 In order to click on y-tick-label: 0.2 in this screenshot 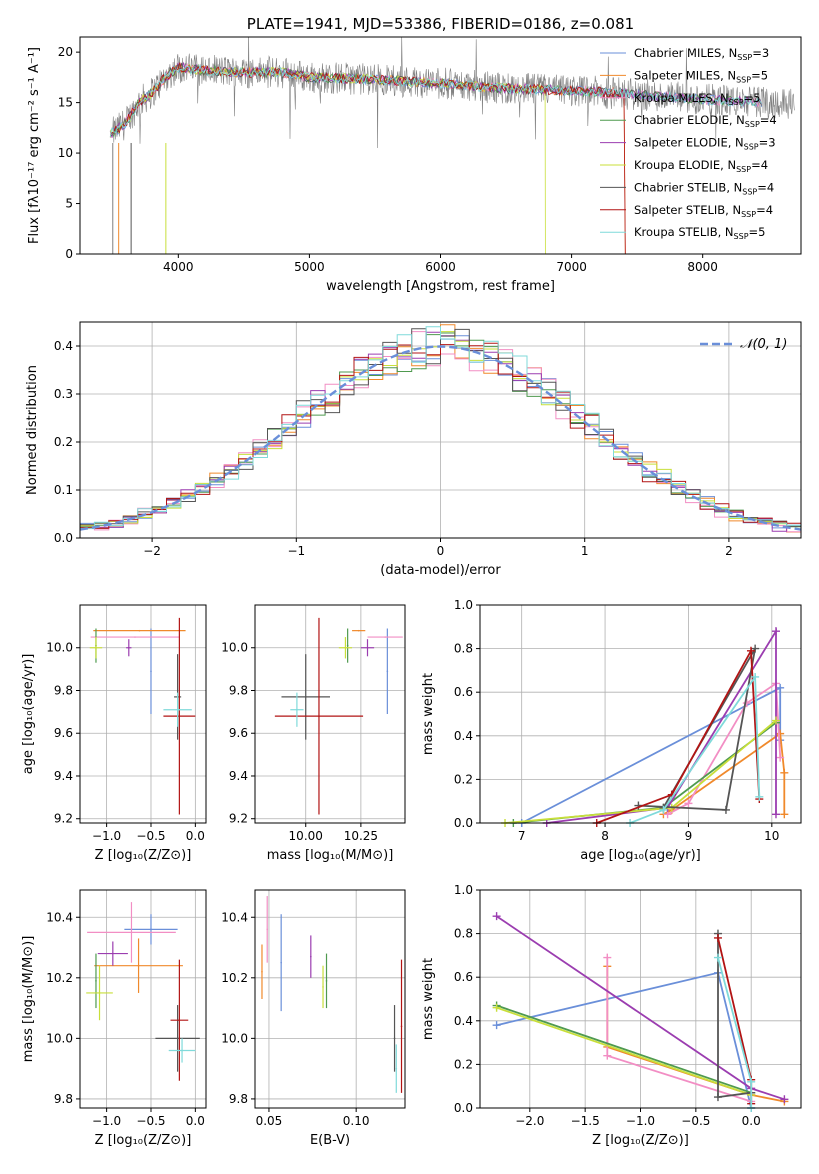, I will do `click(463, 779)`.